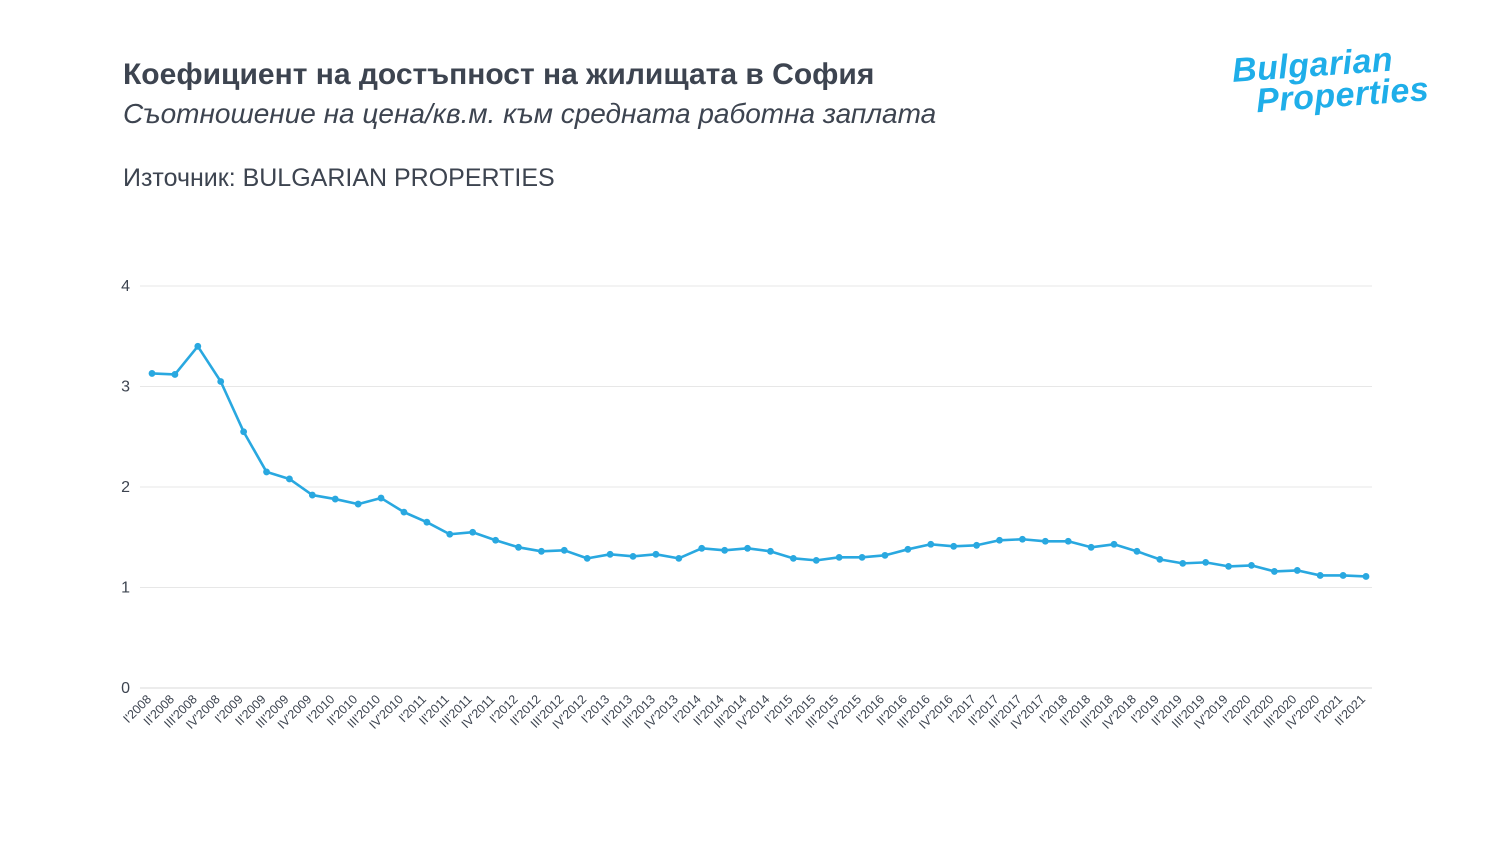 This screenshot has width=1500, height=844. I want to click on y-tick-label: 2, so click(125, 487).